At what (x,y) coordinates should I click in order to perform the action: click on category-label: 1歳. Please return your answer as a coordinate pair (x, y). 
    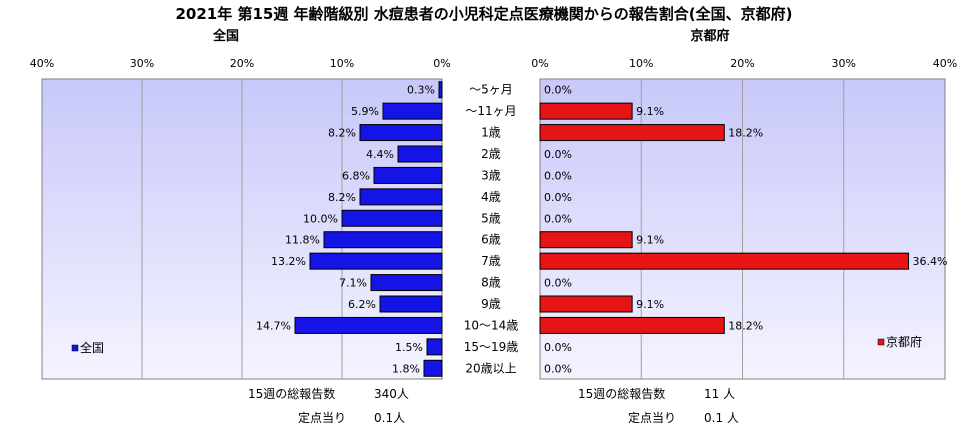
    Looking at the image, I should click on (491, 133).